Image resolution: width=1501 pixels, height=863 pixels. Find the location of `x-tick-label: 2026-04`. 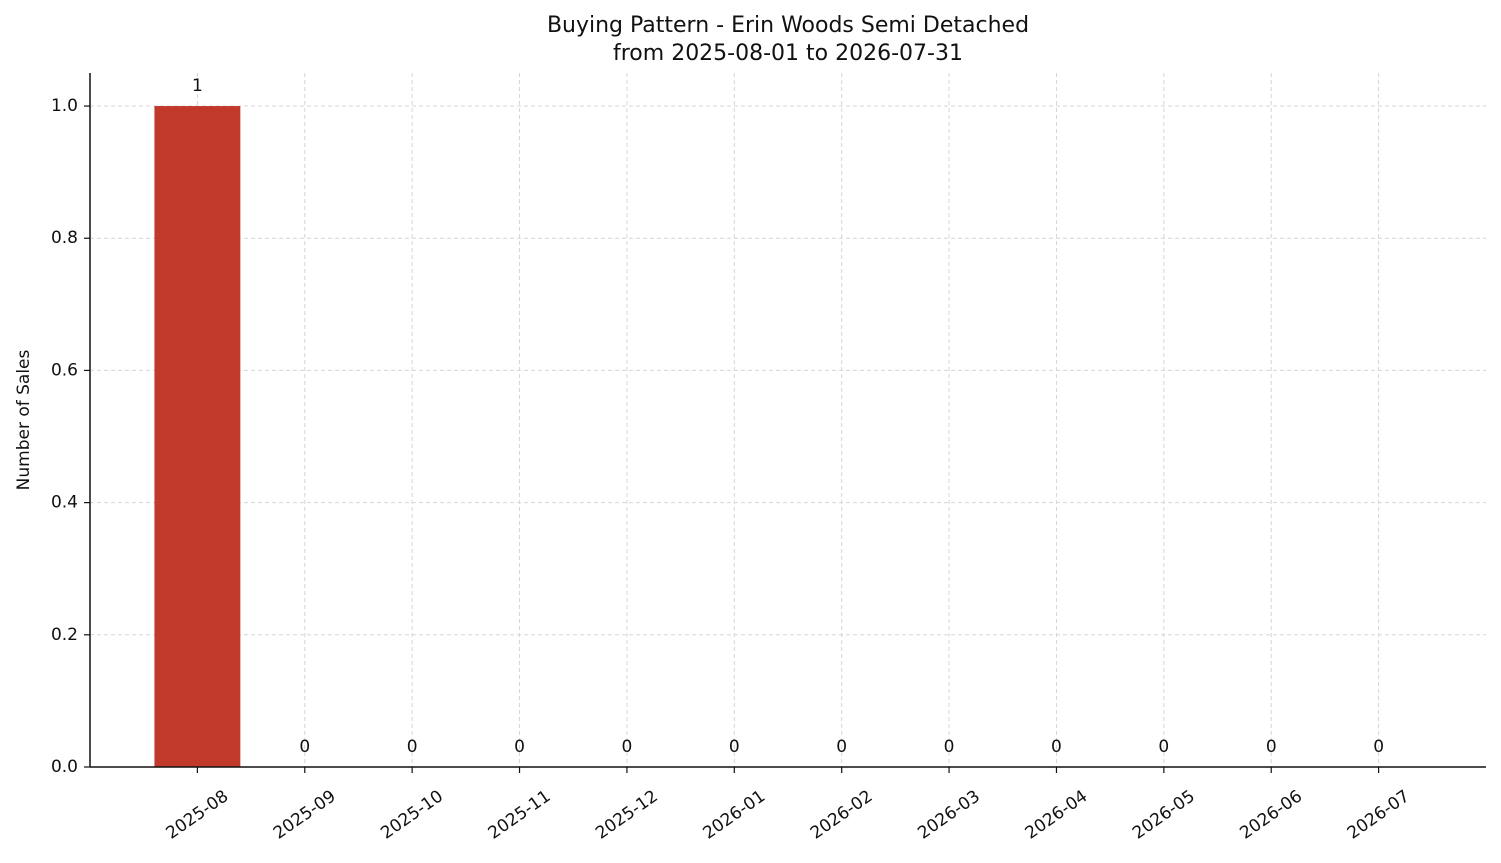

x-tick-label: 2026-04 is located at coordinates (1057, 814).